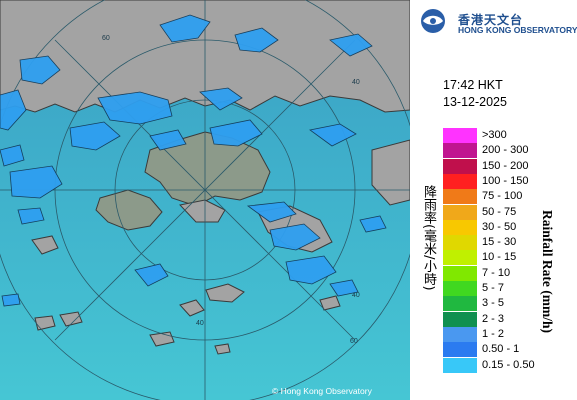 This screenshot has width=577, height=400. What do you see at coordinates (499, 242) in the screenshot?
I see `legend-label: 15 - 30` at bounding box center [499, 242].